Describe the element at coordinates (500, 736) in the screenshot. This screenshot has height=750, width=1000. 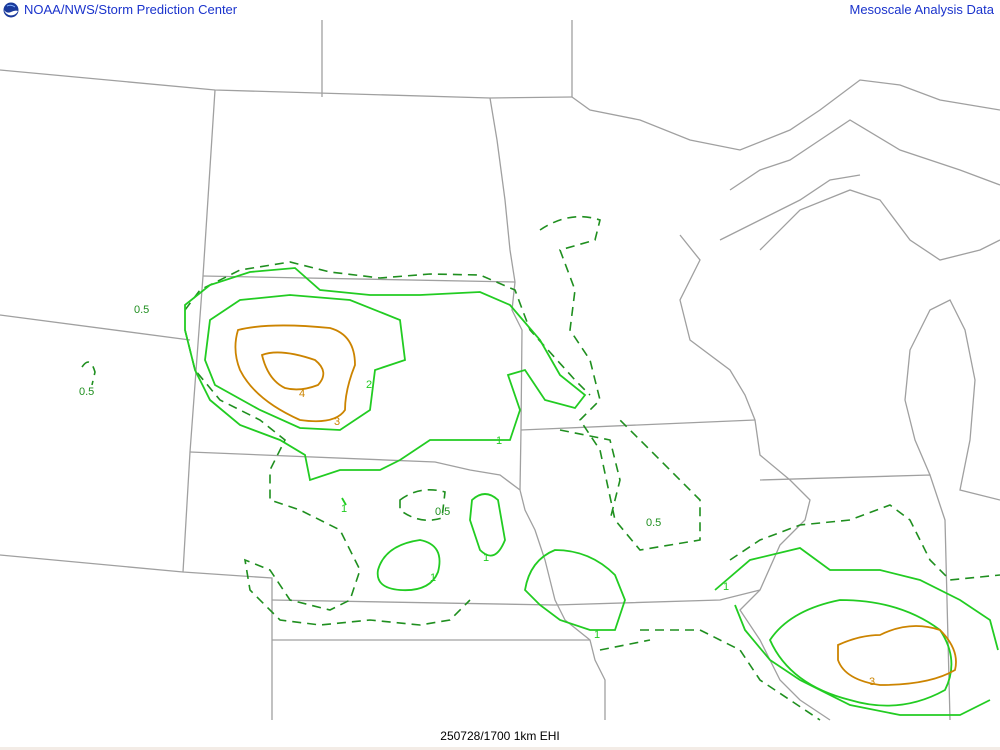
I see `valid-time-caption: 250728/1700 1km EHI` at that location.